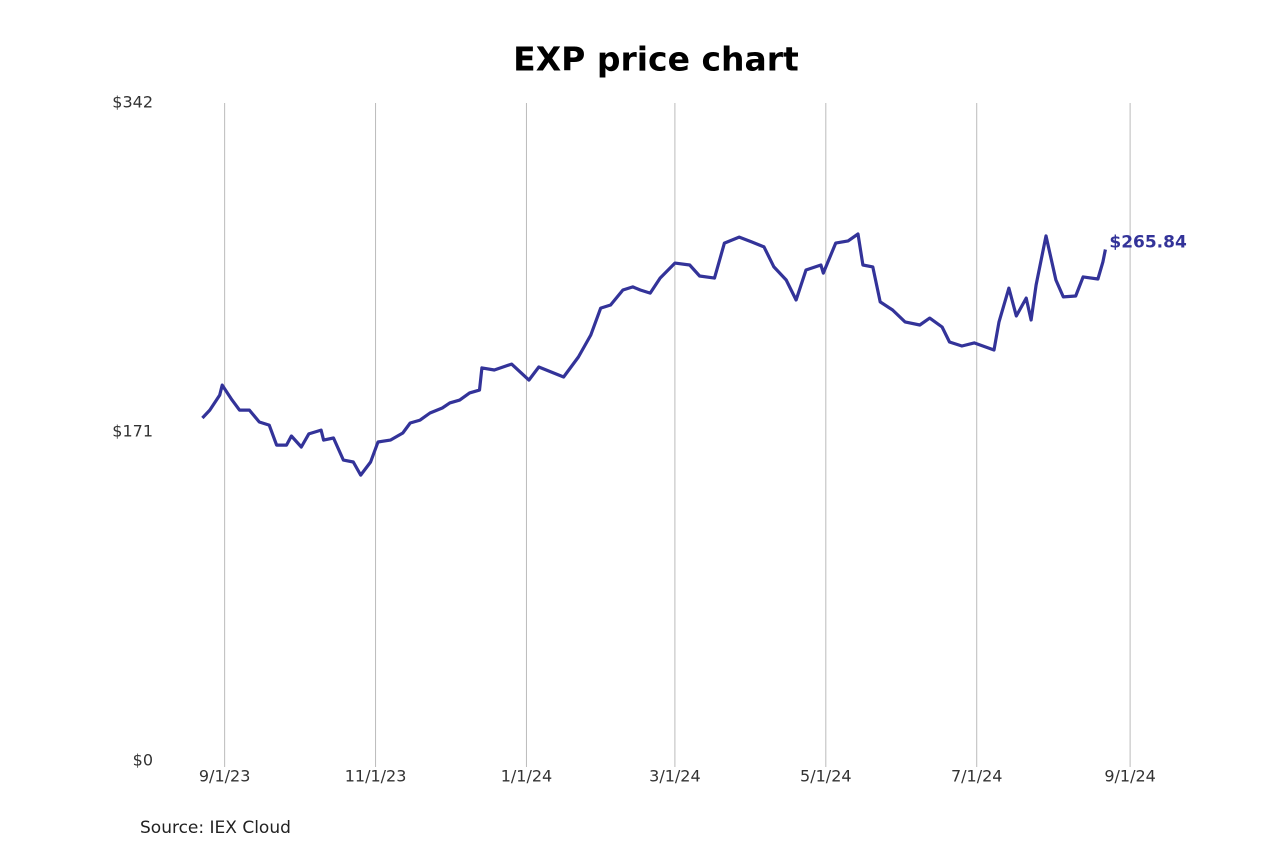  What do you see at coordinates (132, 102) in the screenshot?
I see `y-tick-label: $342` at bounding box center [132, 102].